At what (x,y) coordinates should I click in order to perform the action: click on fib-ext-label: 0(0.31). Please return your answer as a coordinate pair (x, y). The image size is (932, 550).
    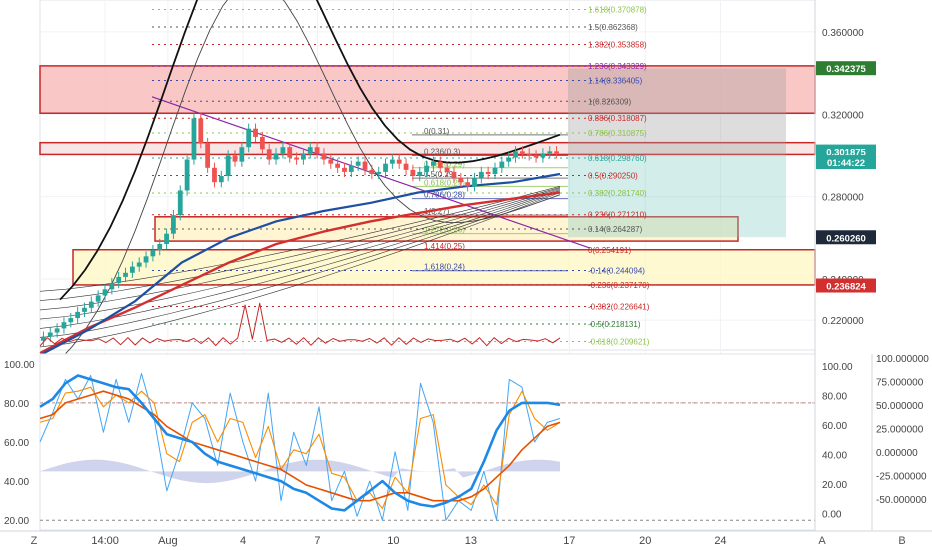
    Looking at the image, I should click on (437, 131).